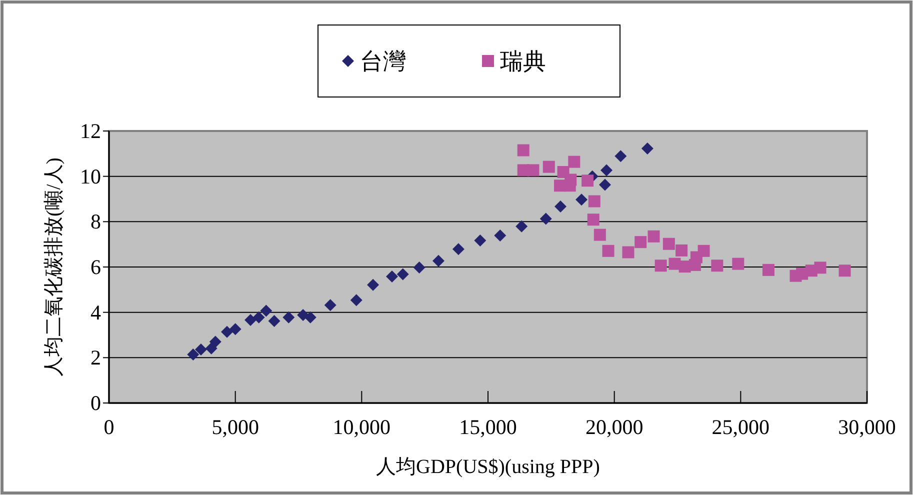 The height and width of the screenshot is (495, 913). I want to click on y-tick-label: 10, so click(90, 176).